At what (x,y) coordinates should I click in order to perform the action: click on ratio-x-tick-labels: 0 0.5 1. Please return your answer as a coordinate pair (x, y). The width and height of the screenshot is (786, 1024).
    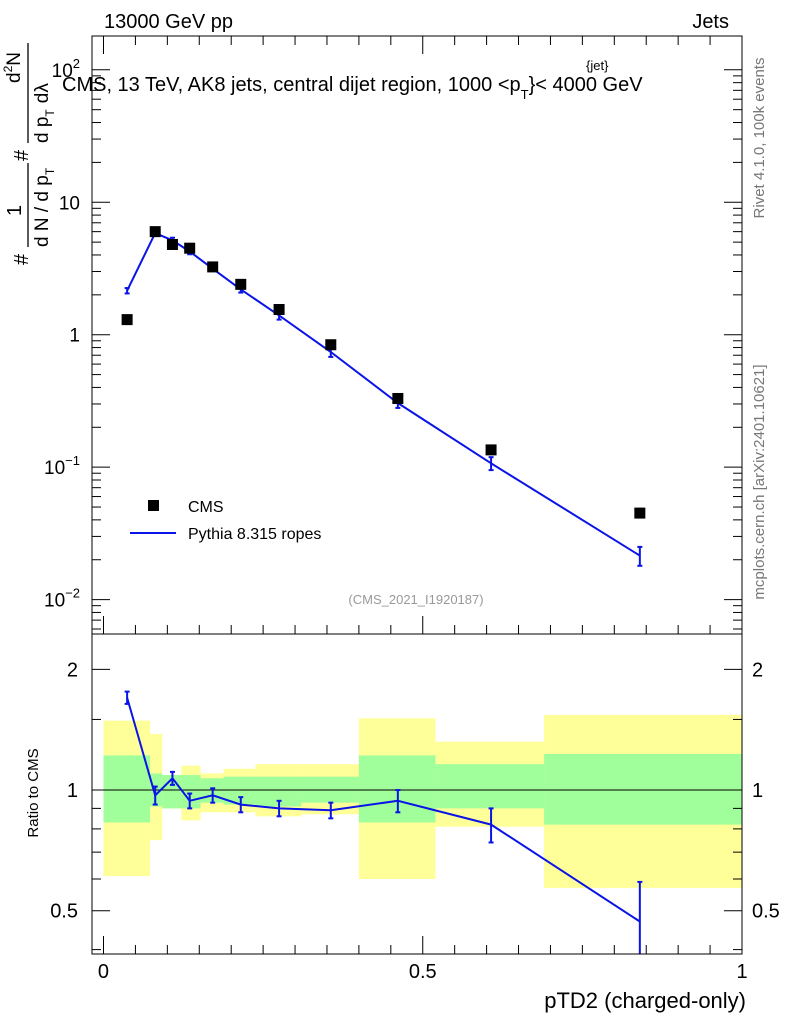
    Looking at the image, I should click on (423, 972).